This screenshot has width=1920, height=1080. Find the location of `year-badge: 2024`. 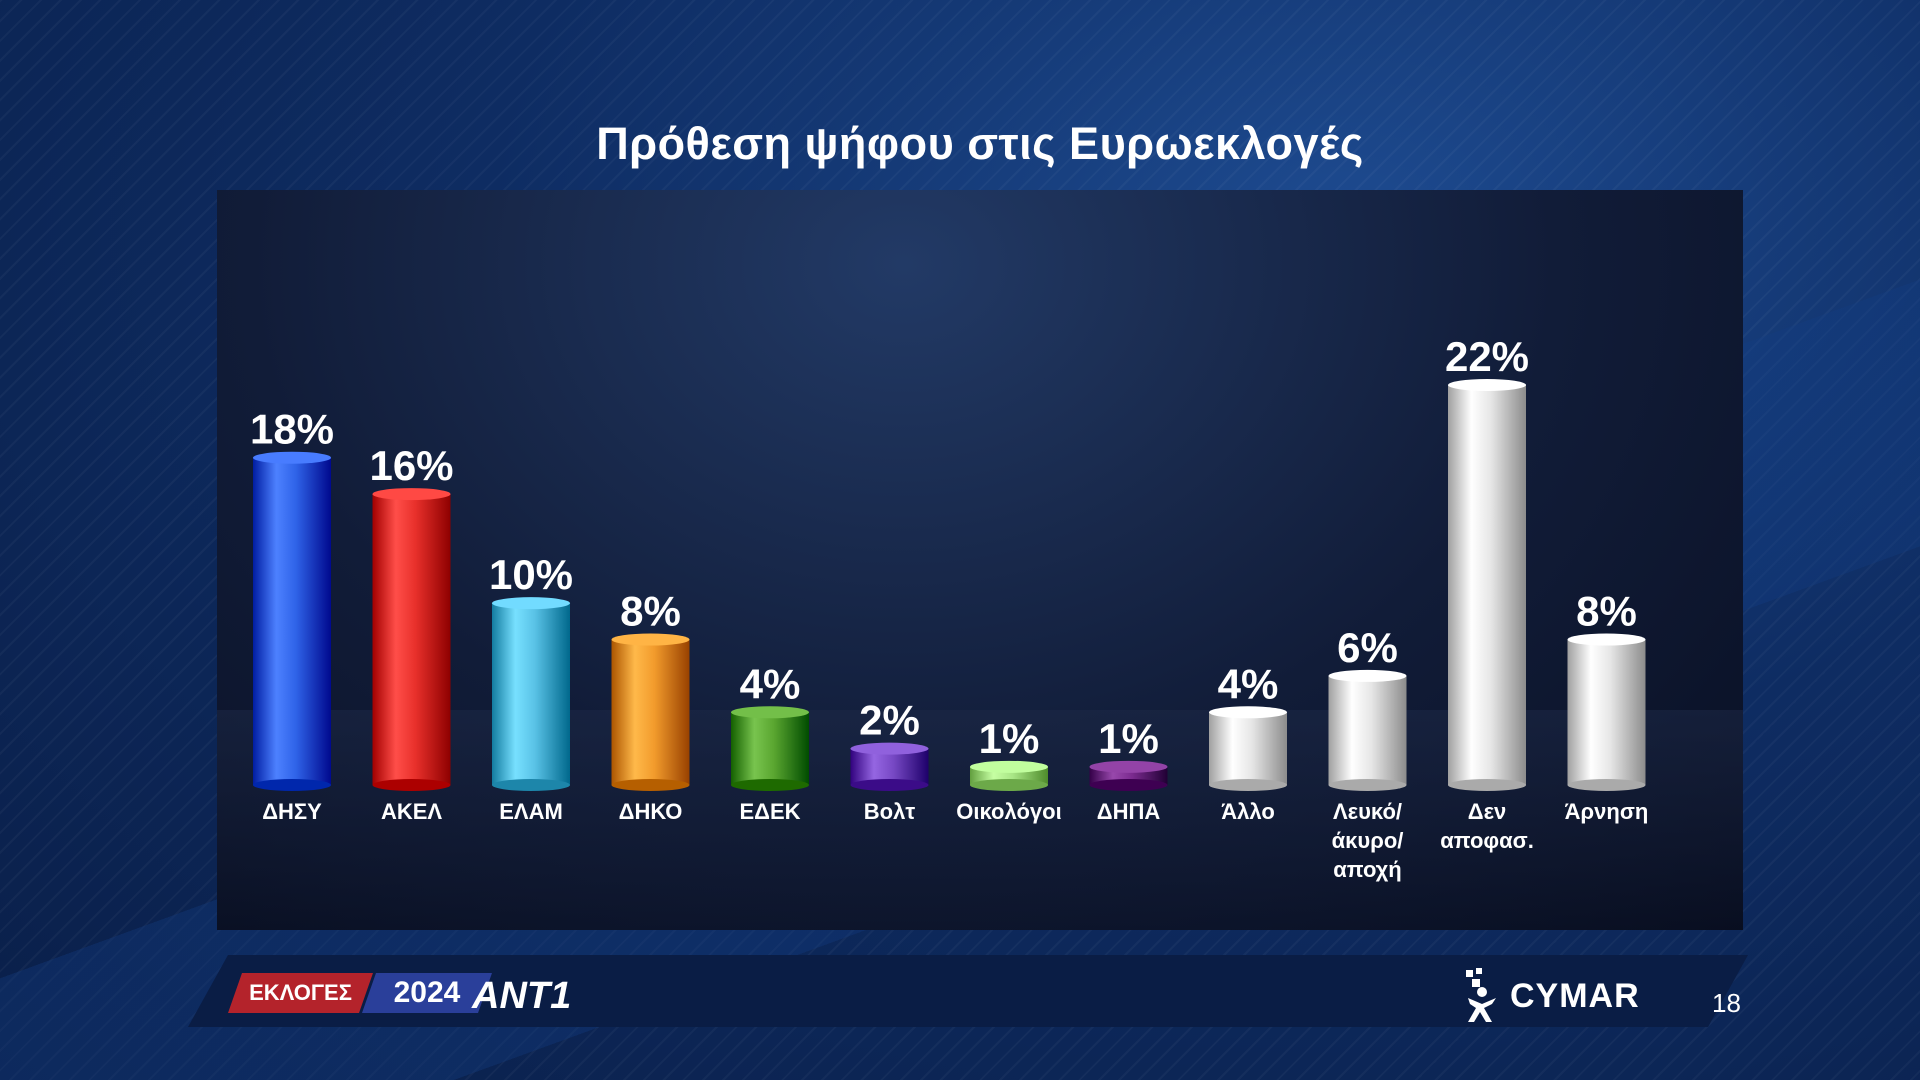

year-badge: 2024 is located at coordinates (427, 993).